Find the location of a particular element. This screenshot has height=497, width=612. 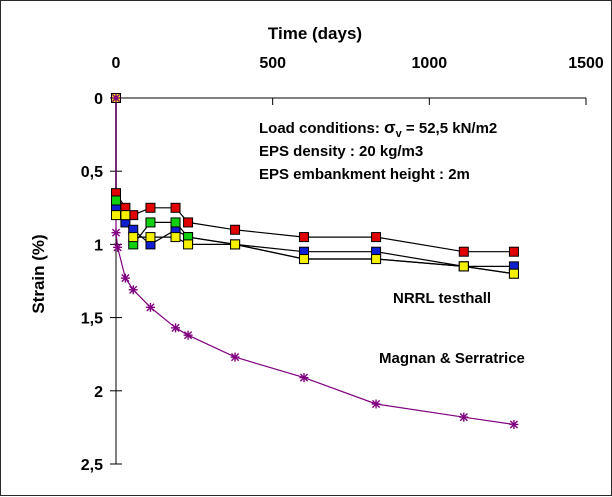

y-tick-label: 2,5 is located at coordinates (92, 465).